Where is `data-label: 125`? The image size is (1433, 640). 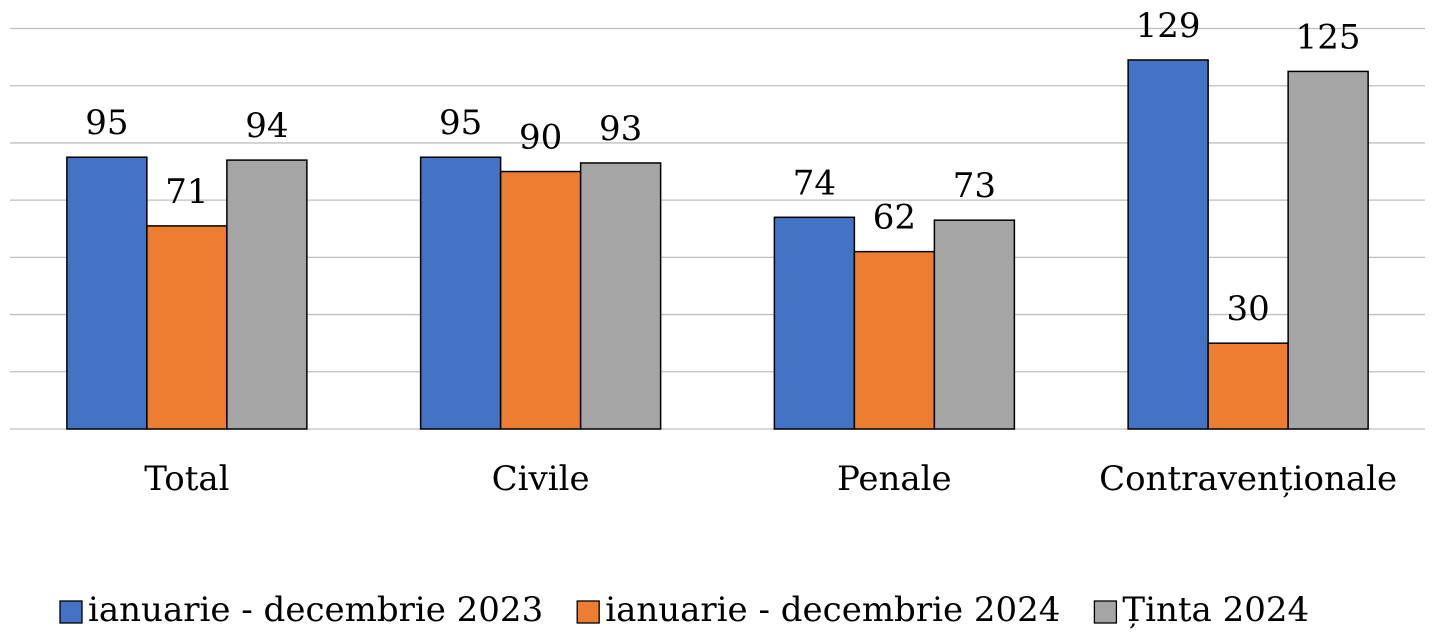 data-label: 125 is located at coordinates (1328, 37).